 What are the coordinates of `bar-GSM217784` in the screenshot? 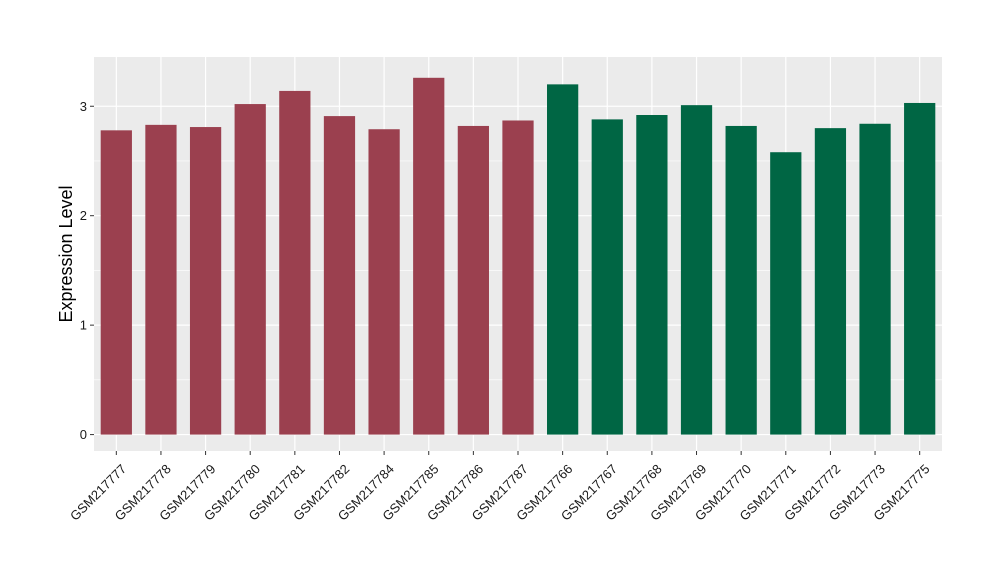 It's located at (384, 282).